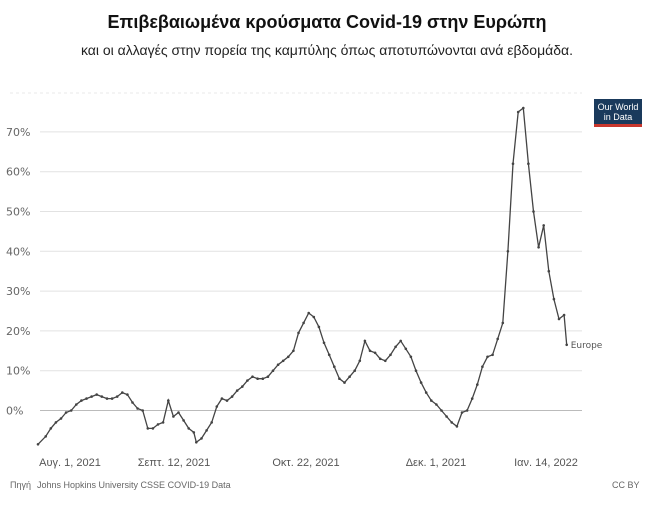  Describe the element at coordinates (618, 107) in the screenshot. I see `logo-line-1: Our World` at that location.